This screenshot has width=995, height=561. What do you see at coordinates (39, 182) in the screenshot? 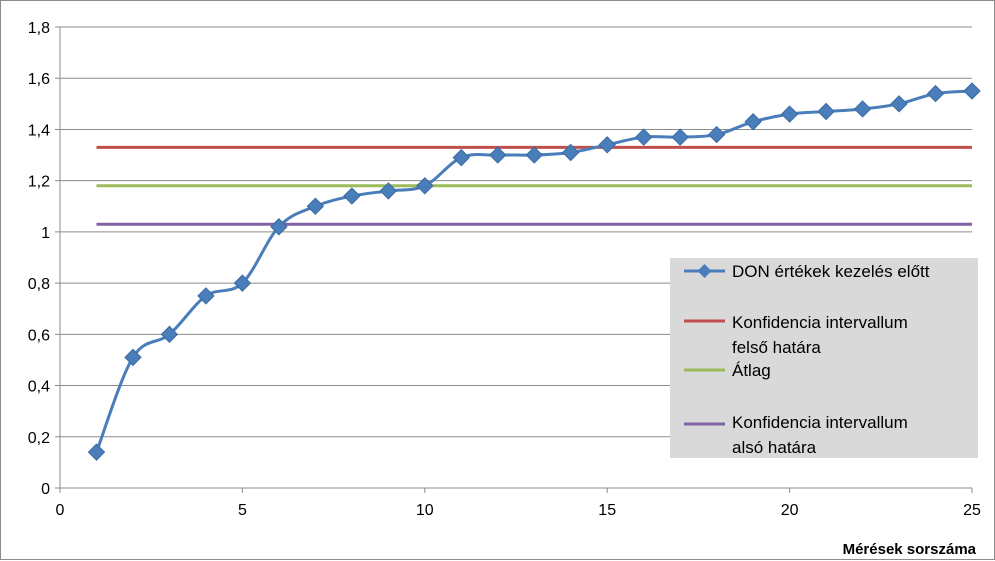
I see `y-tick-label: 1,2` at bounding box center [39, 182].